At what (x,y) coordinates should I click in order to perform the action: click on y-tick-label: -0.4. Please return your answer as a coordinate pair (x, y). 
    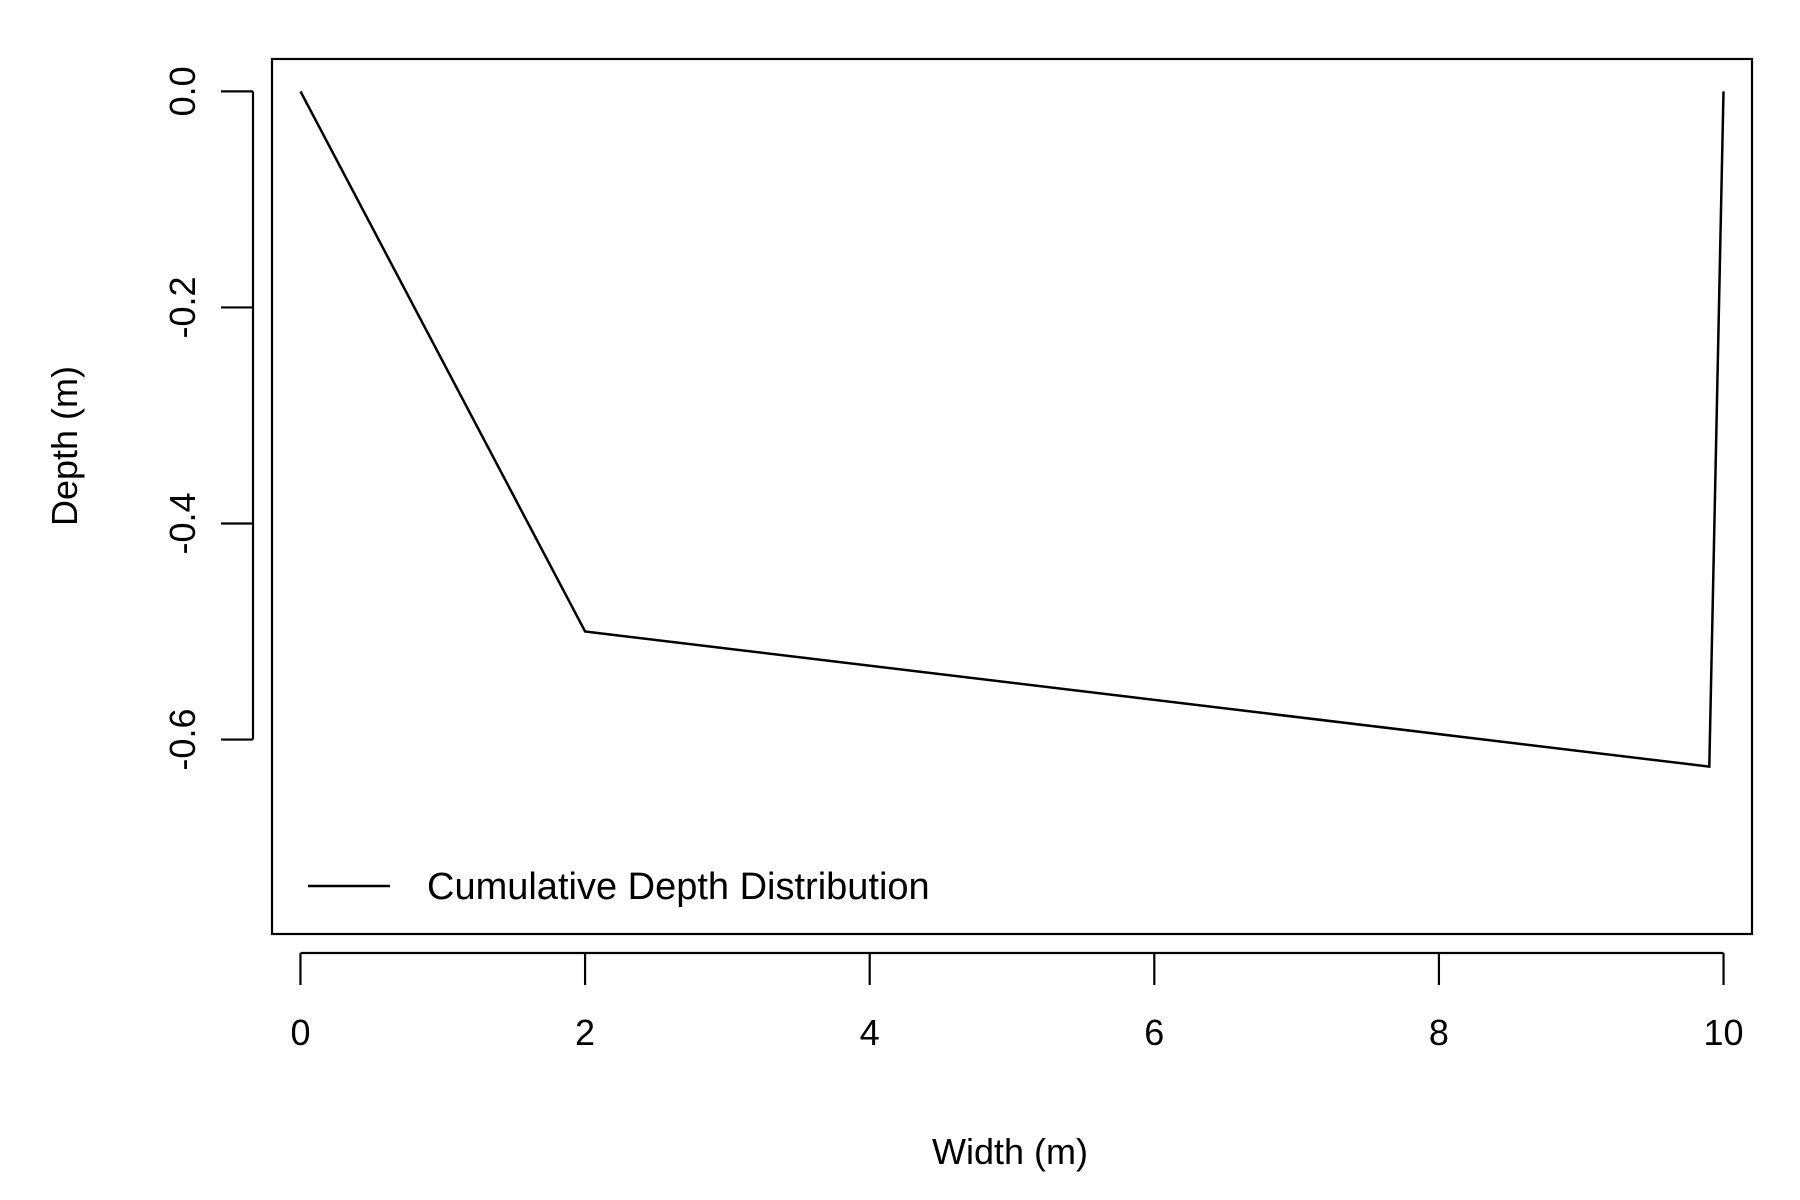
    Looking at the image, I should click on (182, 523).